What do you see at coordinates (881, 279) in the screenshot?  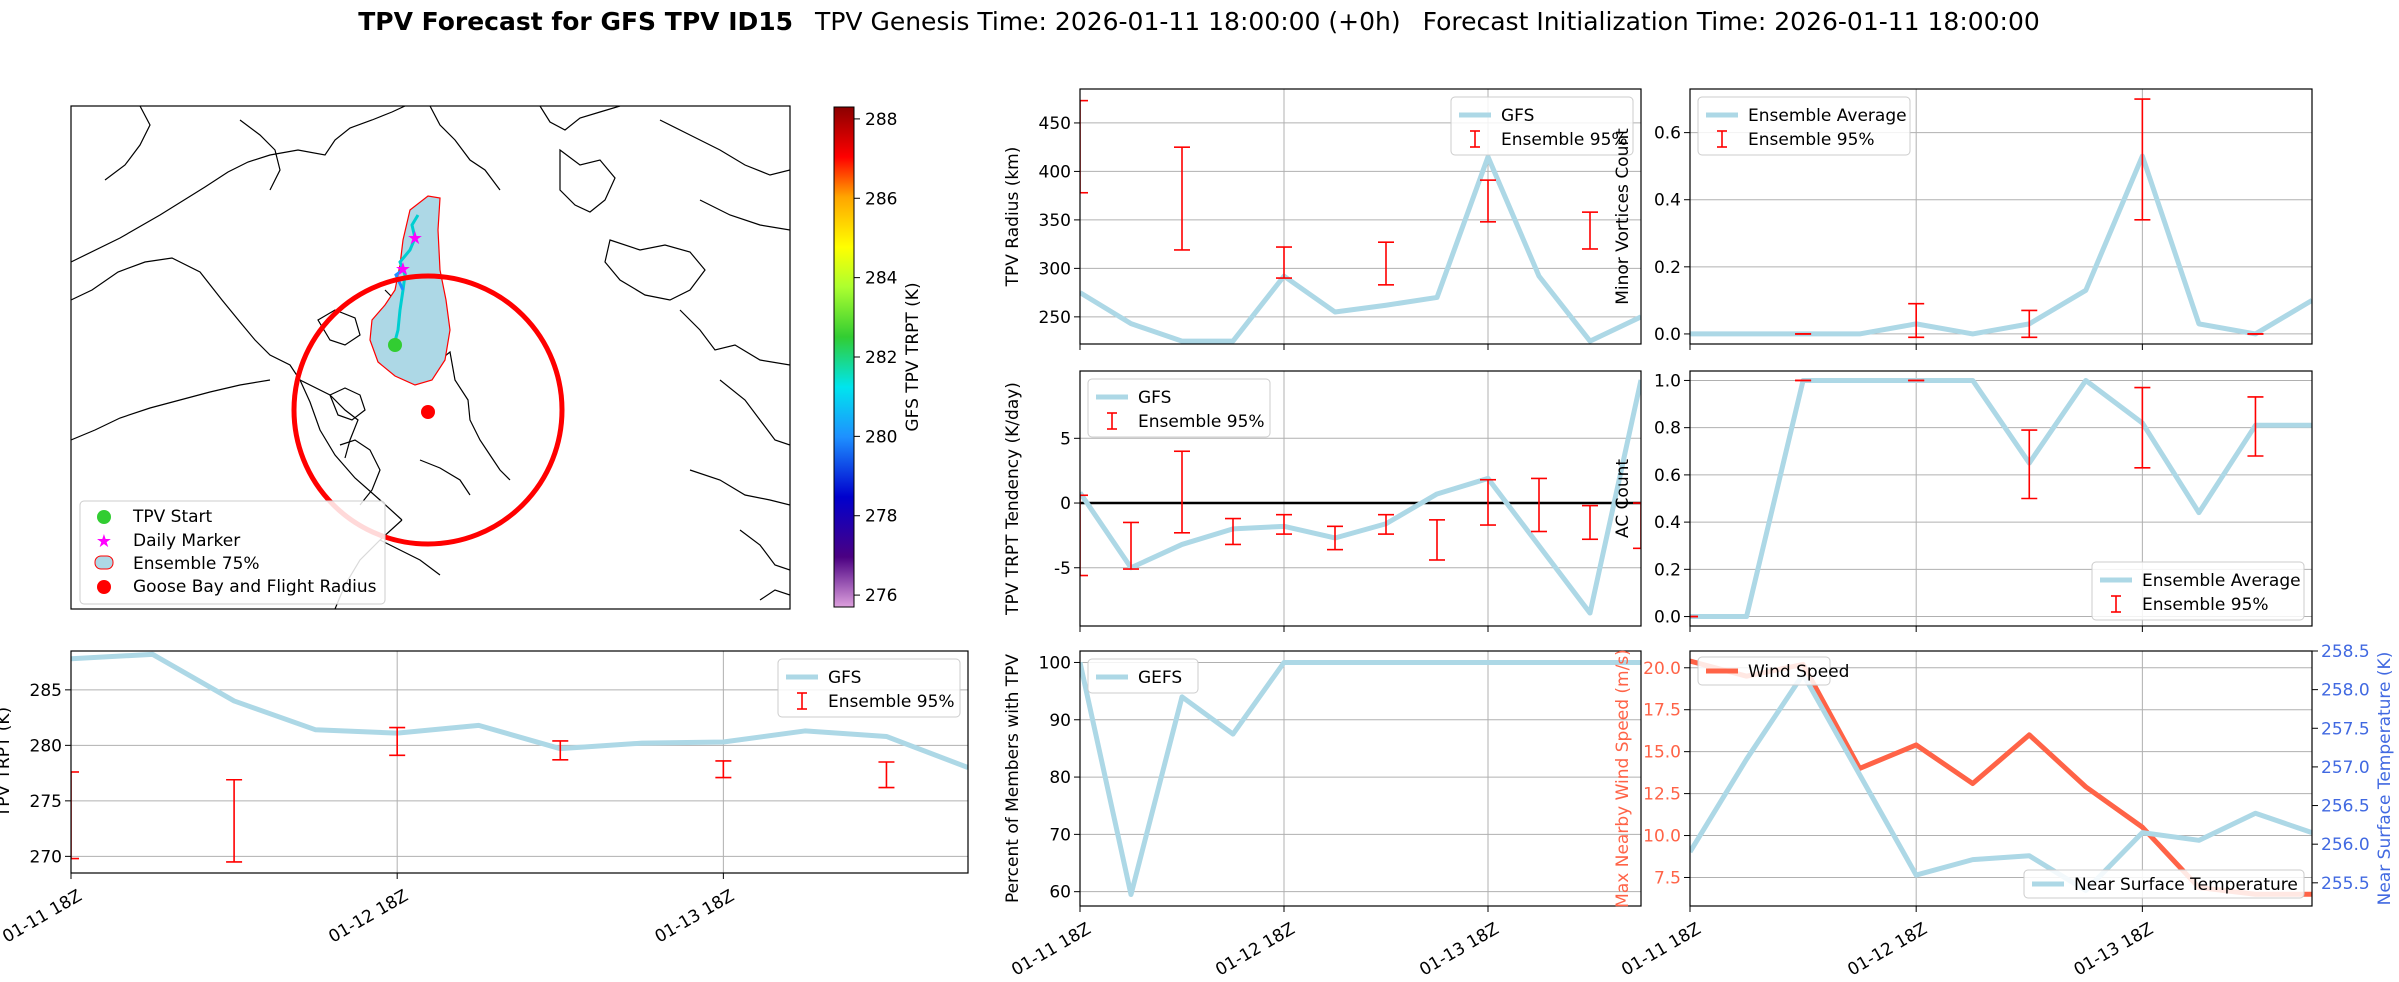 I see `colorbar-tick-label: 284` at bounding box center [881, 279].